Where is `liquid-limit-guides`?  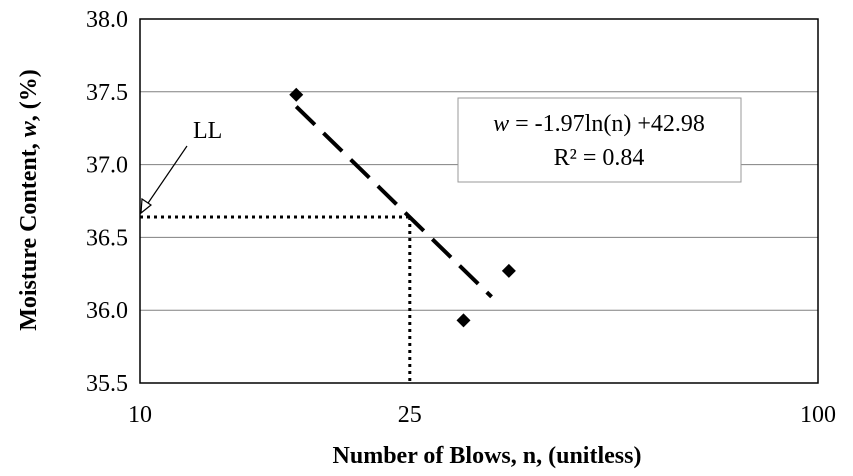 liquid-limit-guides is located at coordinates (276, 299).